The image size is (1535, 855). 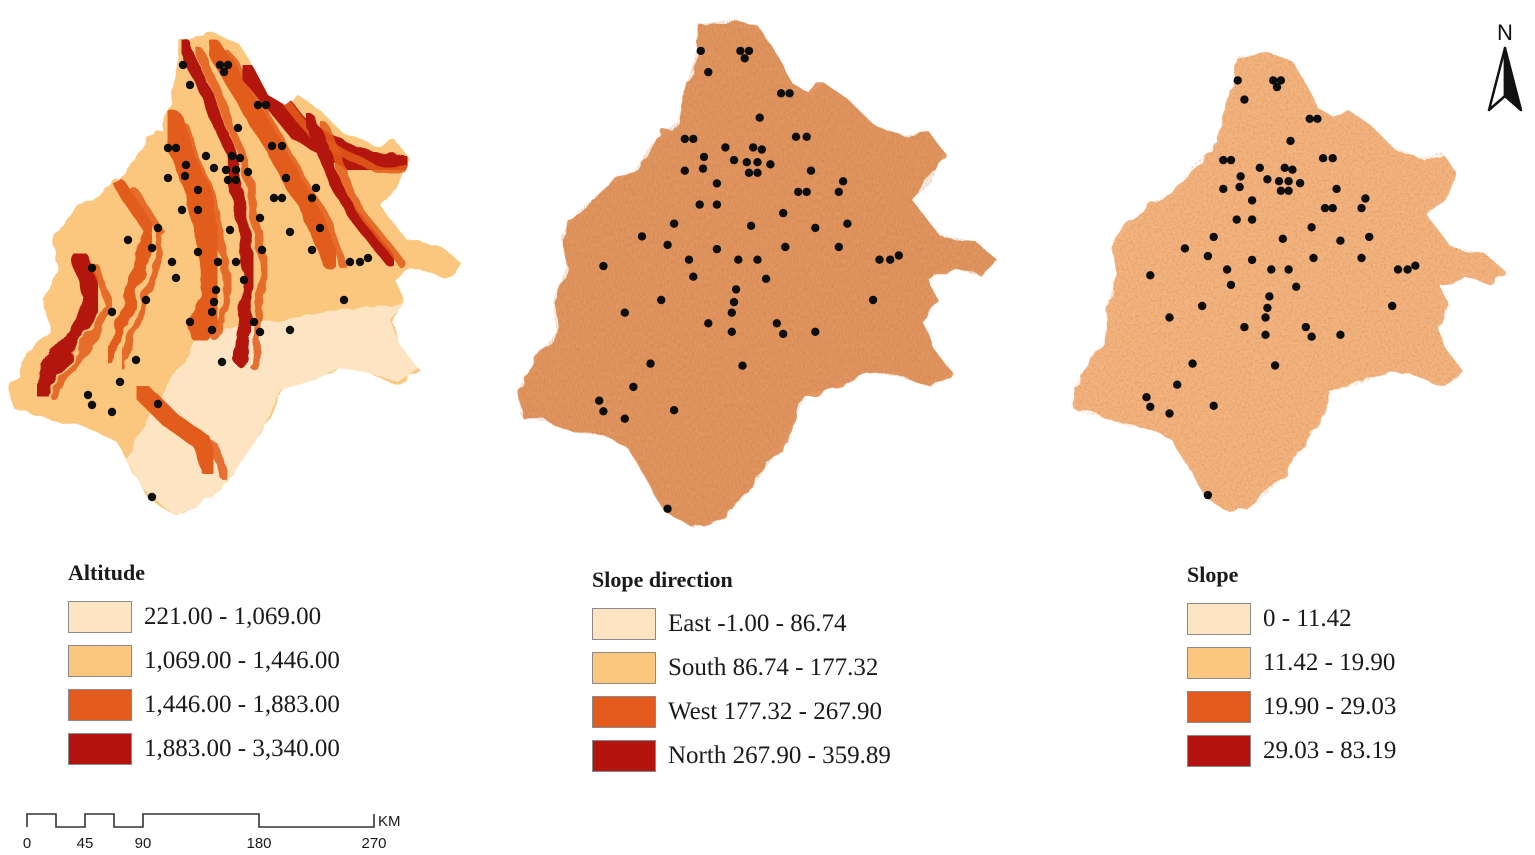 I want to click on north-arrow-icon: N, so click(x=1505, y=66).